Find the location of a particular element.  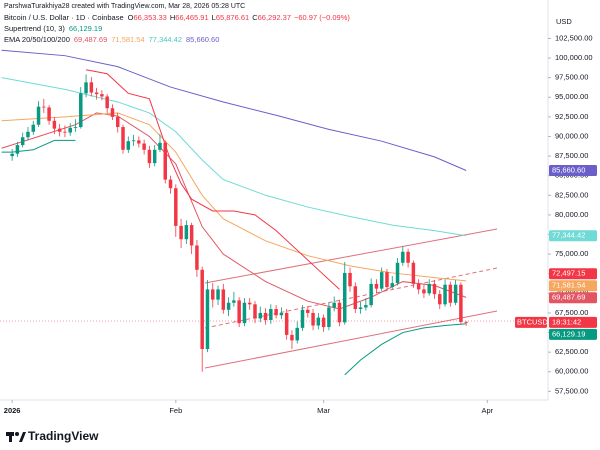

symbol: Bitcoin / U.S. Dollar · 1D · Coinbase is located at coordinates (64, 17).